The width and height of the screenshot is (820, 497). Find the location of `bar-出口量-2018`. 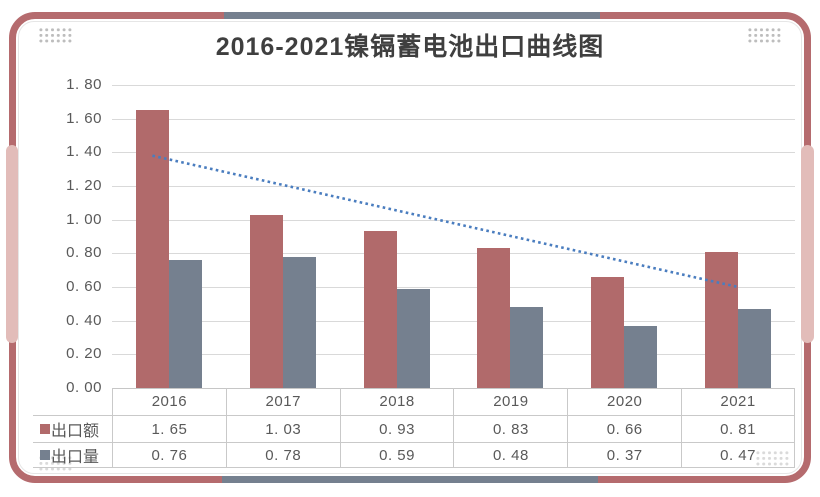

bar-出口量-2018 is located at coordinates (413, 338).